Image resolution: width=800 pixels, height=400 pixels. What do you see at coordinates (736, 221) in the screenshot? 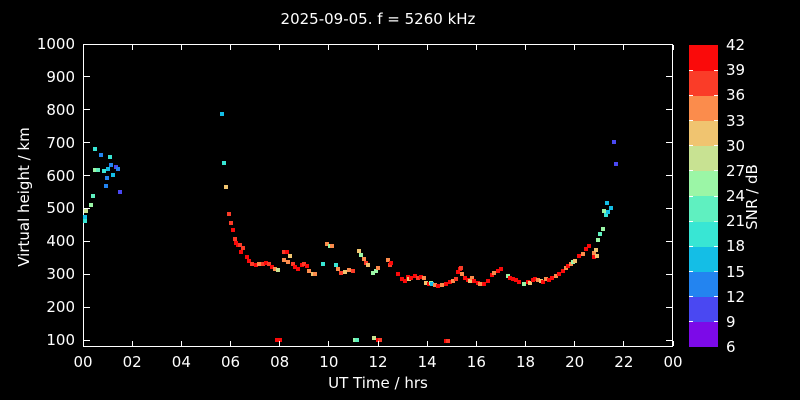
I see `colorbar-tick-label: 21` at bounding box center [736, 221].